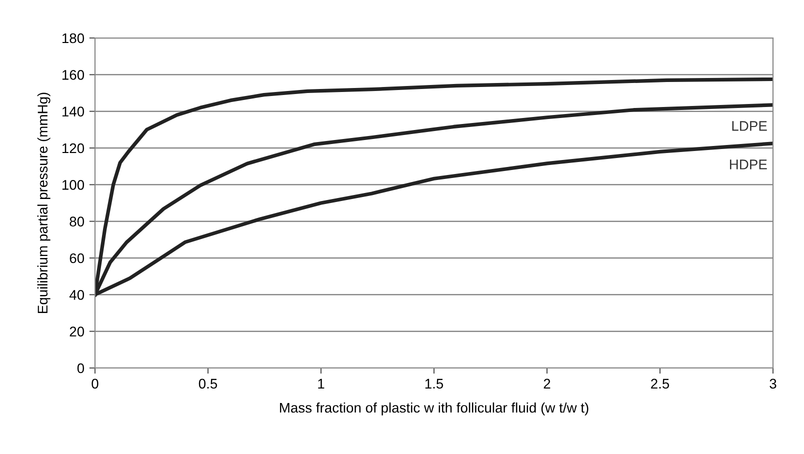  Describe the element at coordinates (660, 383) in the screenshot. I see `x-tick-label: 2.5` at that location.